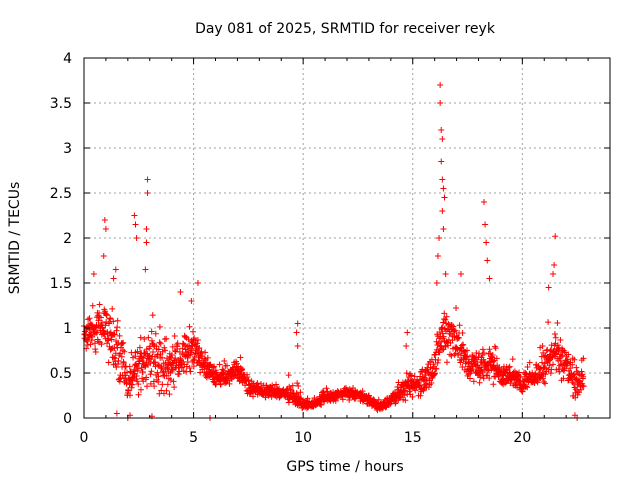 Image resolution: width=640 pixels, height=480 pixels. What do you see at coordinates (67, 419) in the screenshot?
I see `y-tick-label: 0` at bounding box center [67, 419].